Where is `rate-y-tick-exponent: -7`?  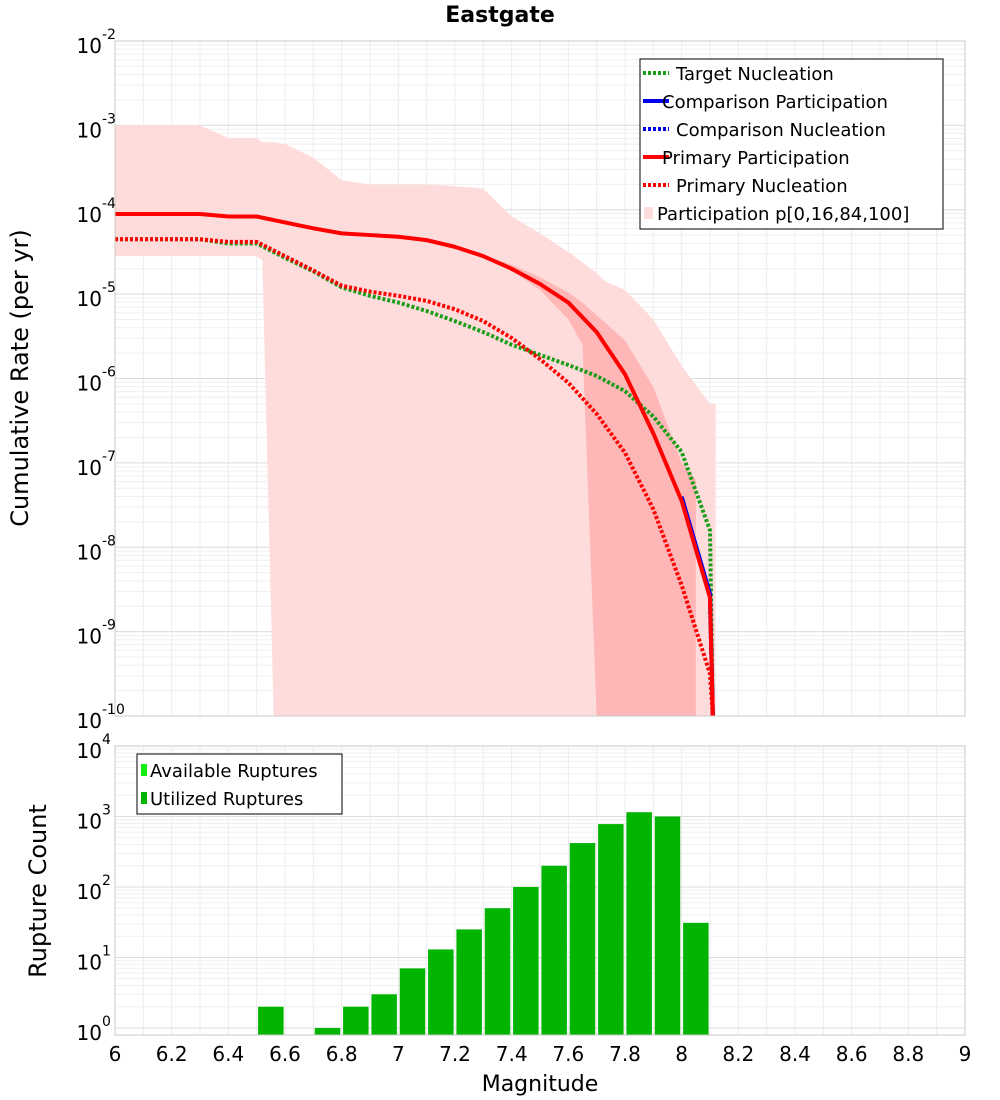 rate-y-tick-exponent: -7 is located at coordinates (109, 457).